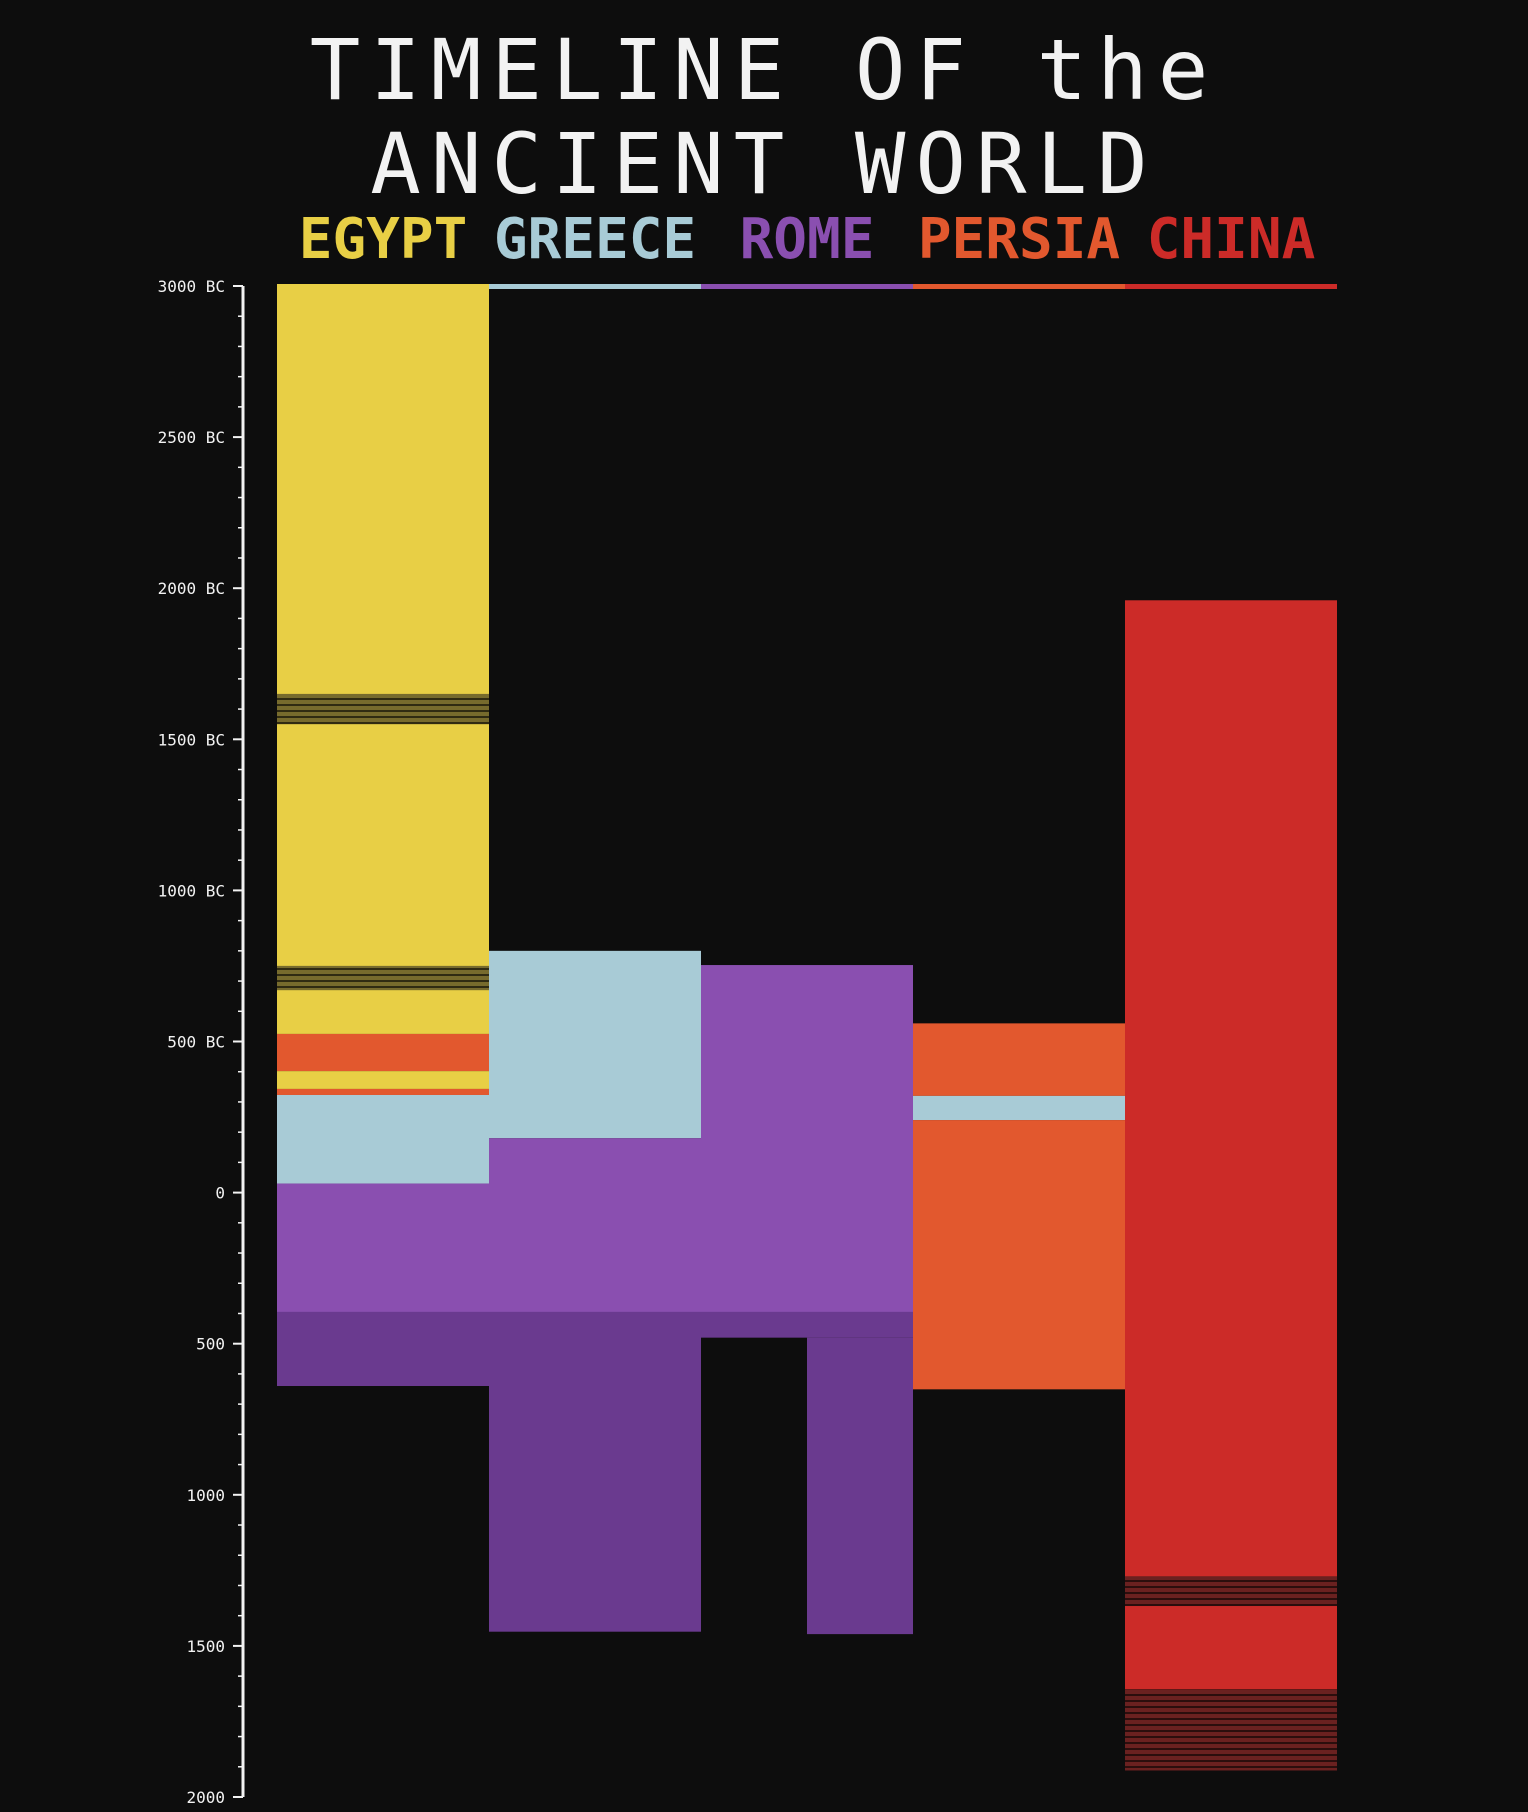  I want to click on legend-label-china: CHINA, so click(1231, 239).